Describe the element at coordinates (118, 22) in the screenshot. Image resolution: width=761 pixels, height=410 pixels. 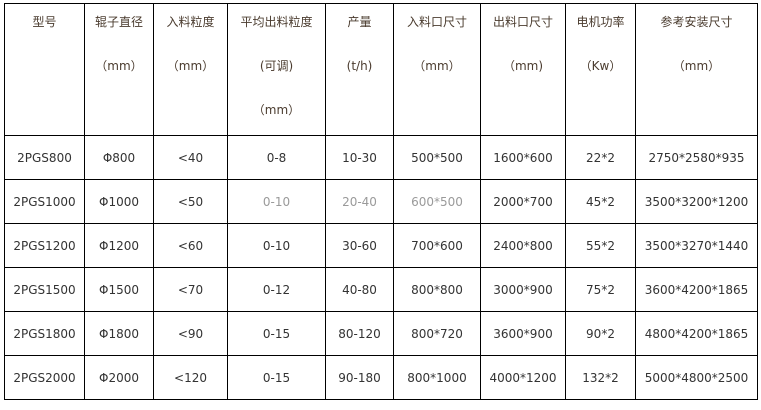
I see `header-line: 辊子直径` at that location.